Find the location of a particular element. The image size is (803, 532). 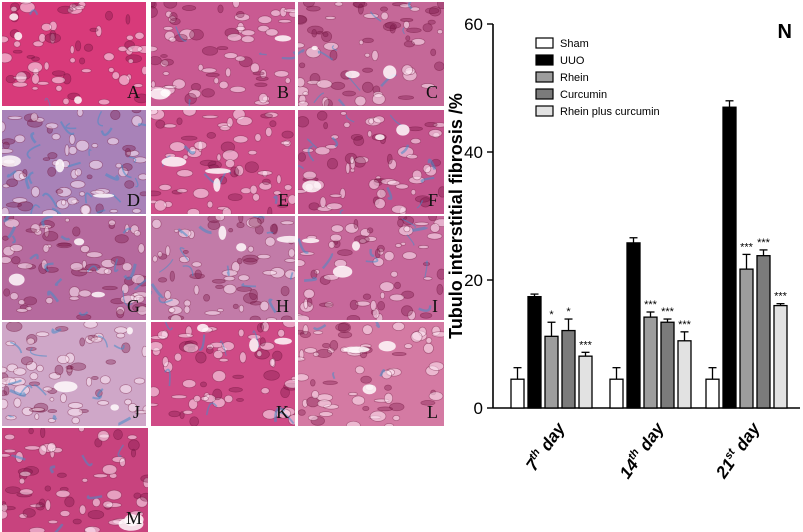

histology-panel-h: H is located at coordinates (223, 268).